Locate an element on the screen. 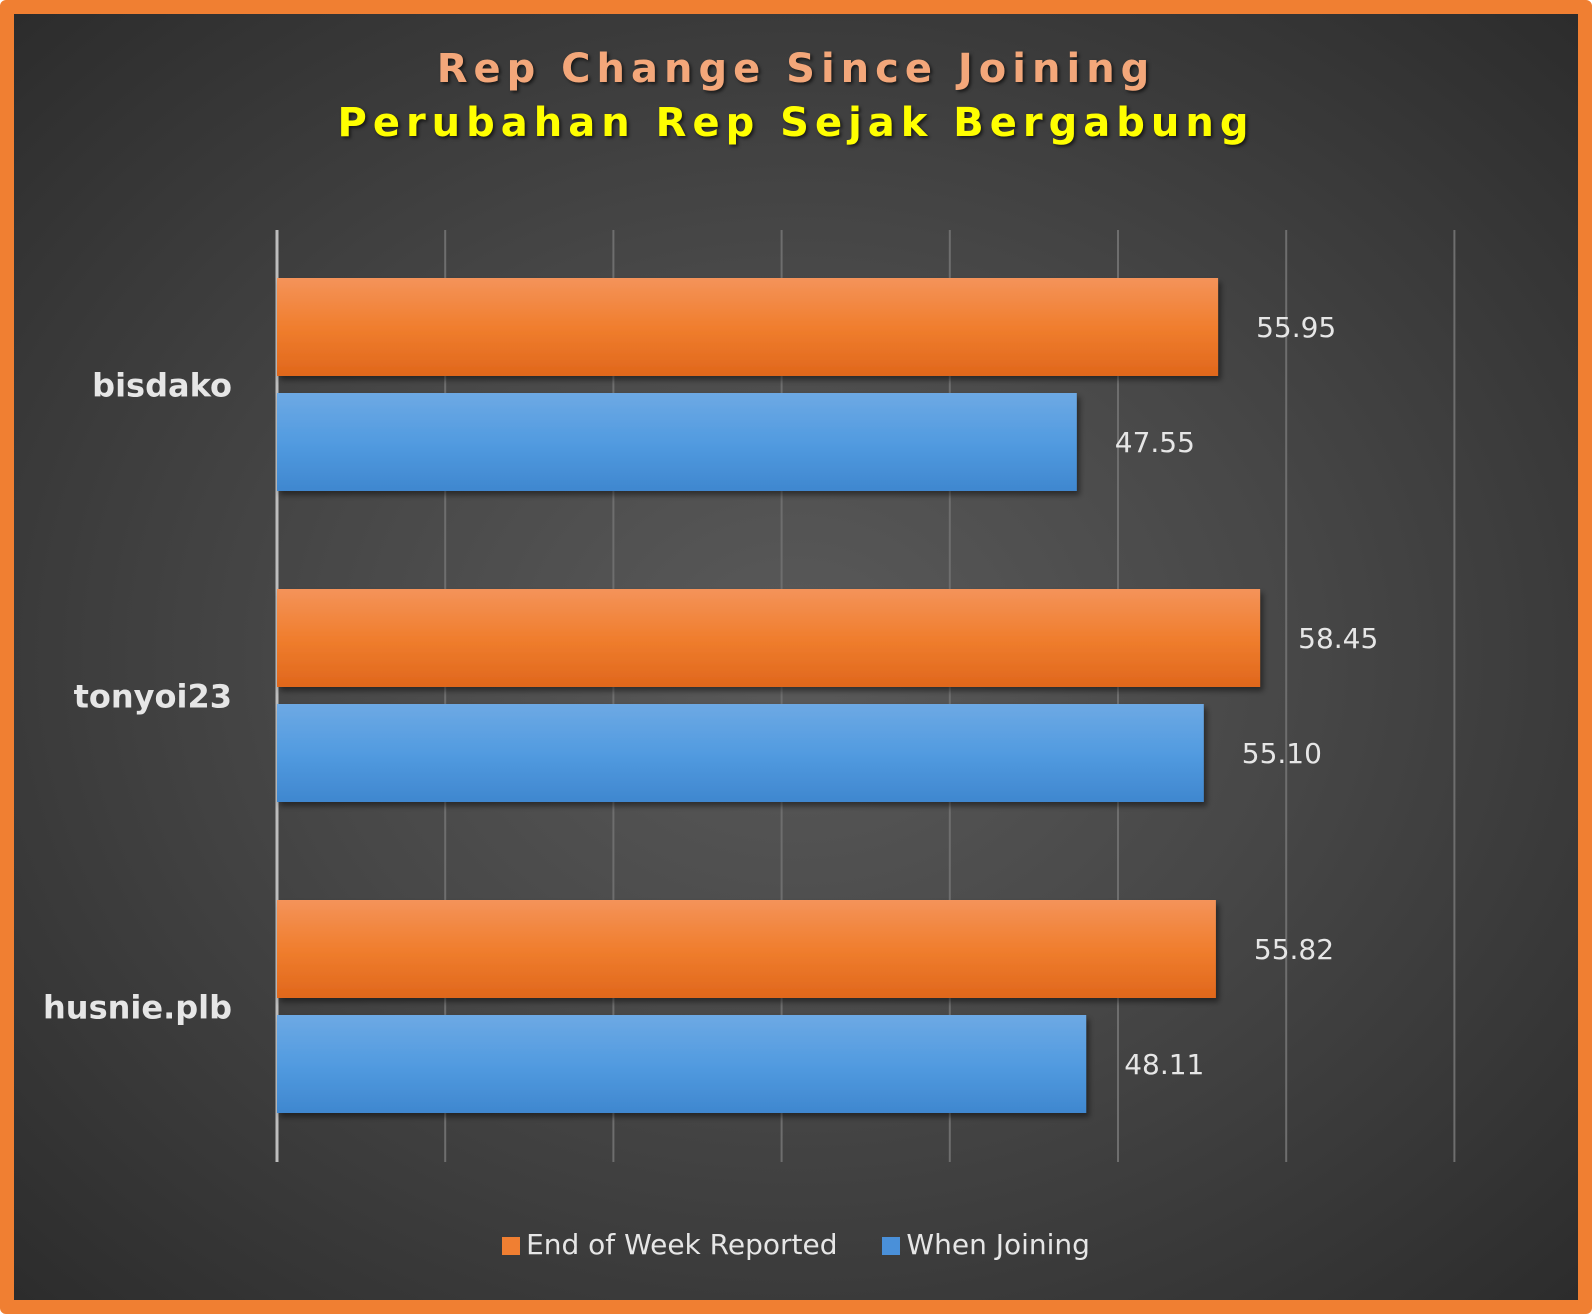 The width and height of the screenshot is (1592, 1314). value-labels: 55.95 47.55 58.45 55.10 55.82 48.11 is located at coordinates (1247, 696).